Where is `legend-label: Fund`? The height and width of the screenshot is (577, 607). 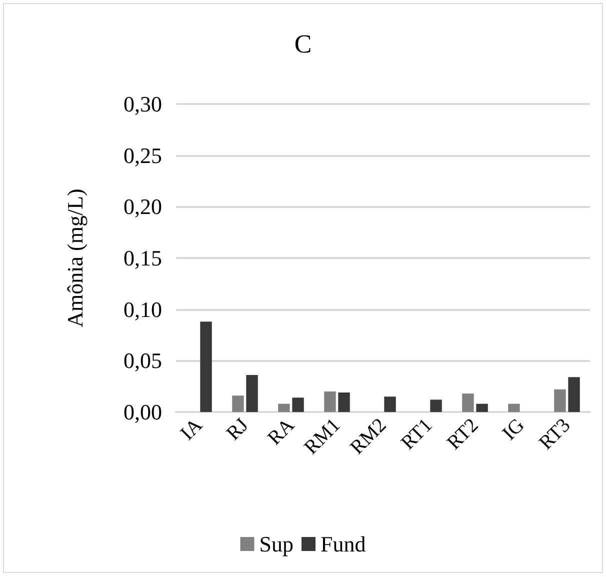
legend-label: Fund is located at coordinates (343, 544).